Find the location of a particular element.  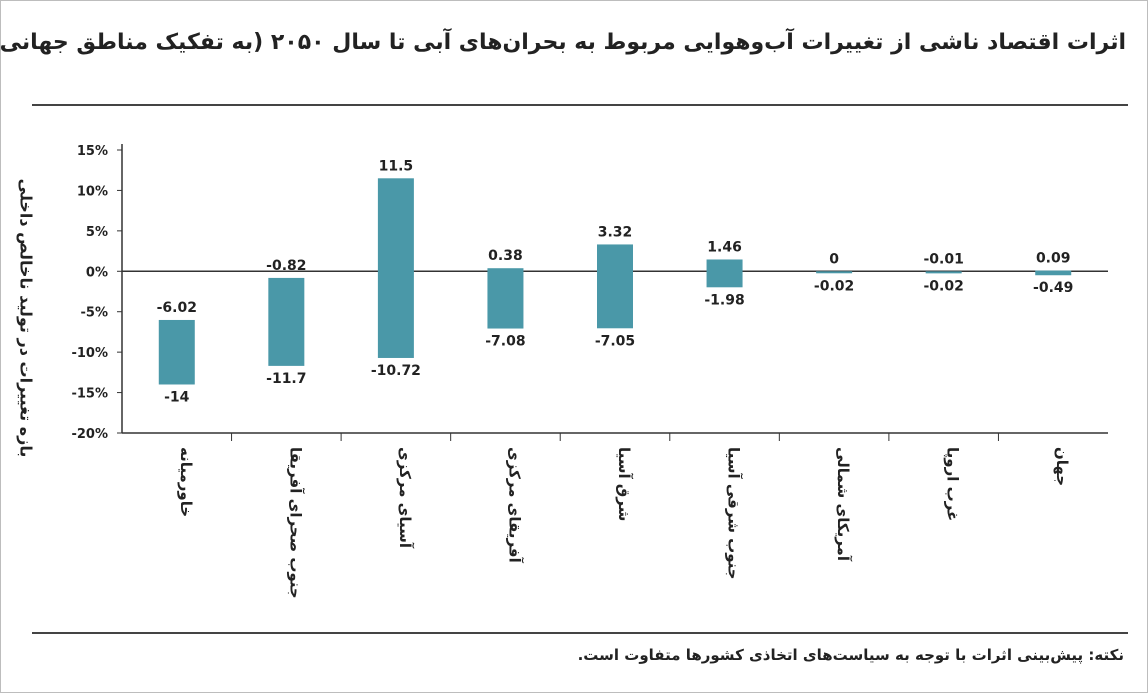

category-label: آفریقای مرکزی is located at coordinates (514, 505).